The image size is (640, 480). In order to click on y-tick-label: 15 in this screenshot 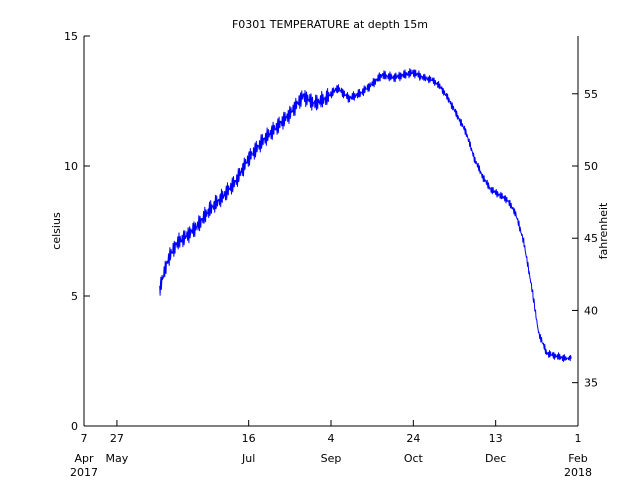, I will do `click(71, 36)`.